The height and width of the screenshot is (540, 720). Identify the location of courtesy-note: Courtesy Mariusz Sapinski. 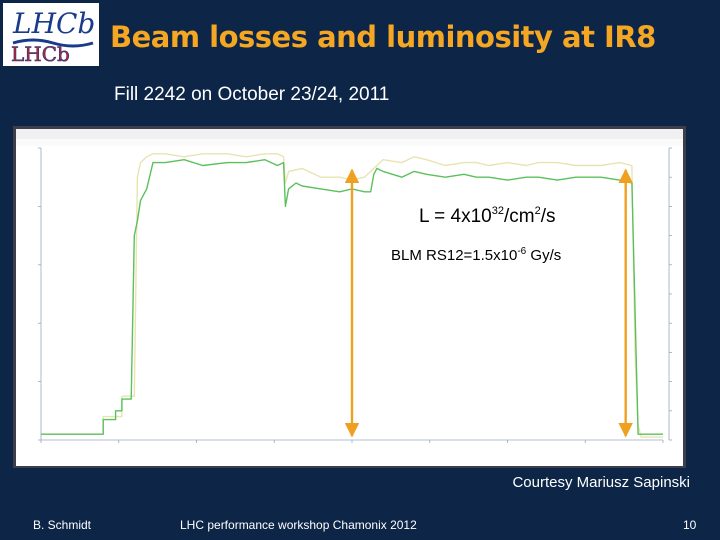
(601, 482).